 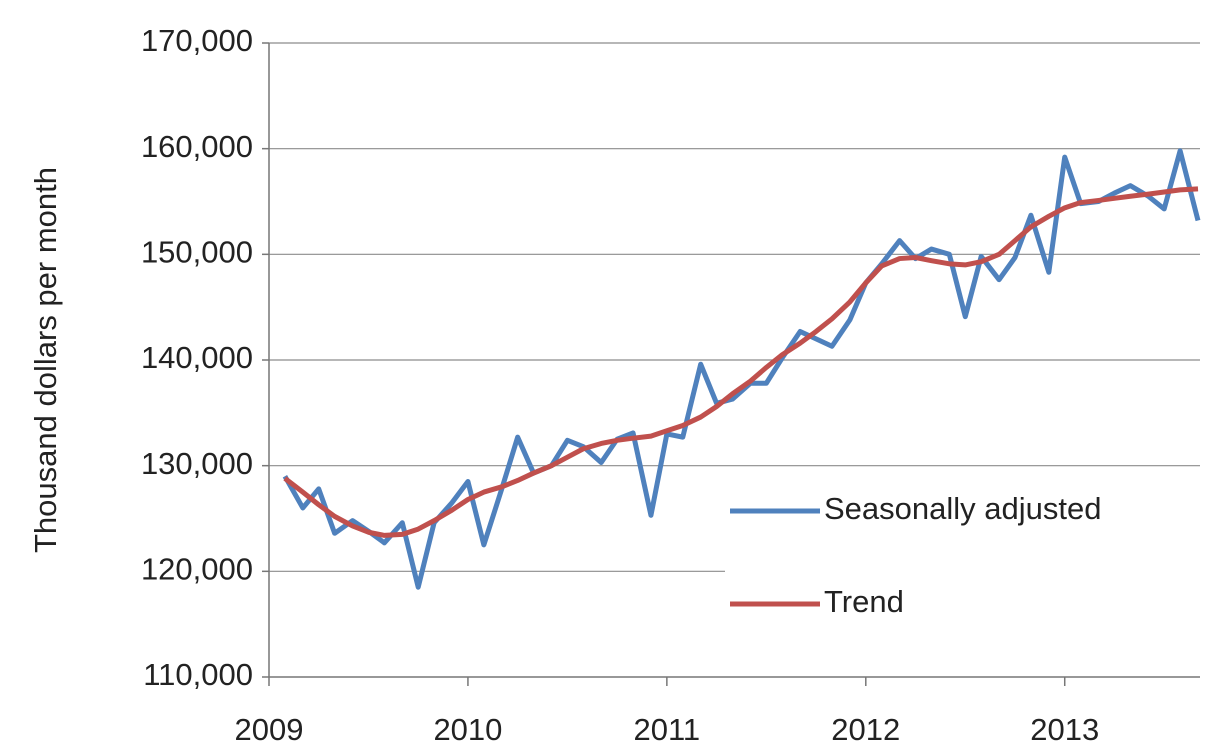 What do you see at coordinates (467, 729) in the screenshot?
I see `x-tick-label: 2010` at bounding box center [467, 729].